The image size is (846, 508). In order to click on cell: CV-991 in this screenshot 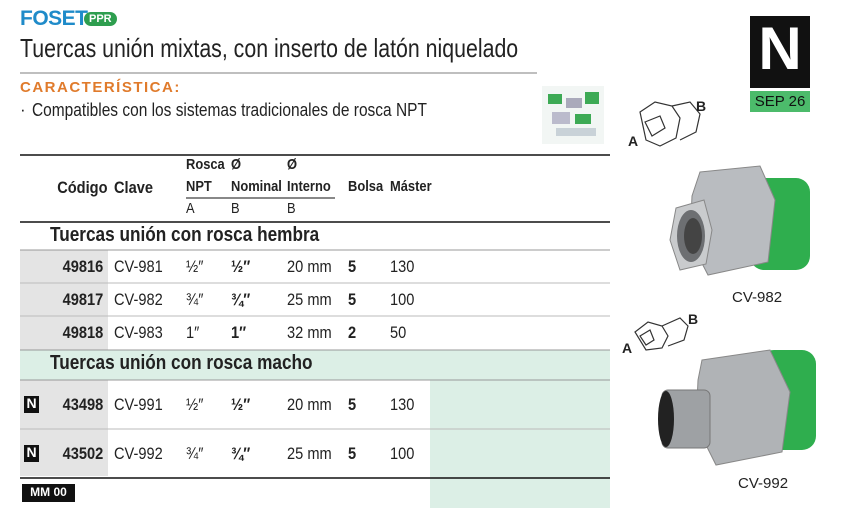, I will do `click(138, 404)`.